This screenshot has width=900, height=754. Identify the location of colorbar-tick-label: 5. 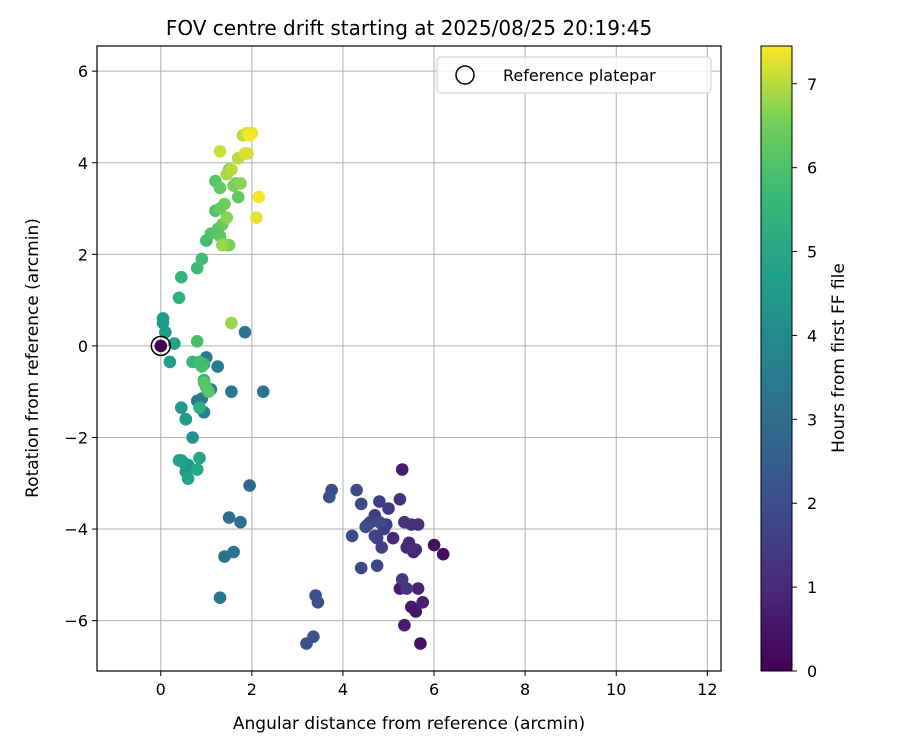
(812, 252).